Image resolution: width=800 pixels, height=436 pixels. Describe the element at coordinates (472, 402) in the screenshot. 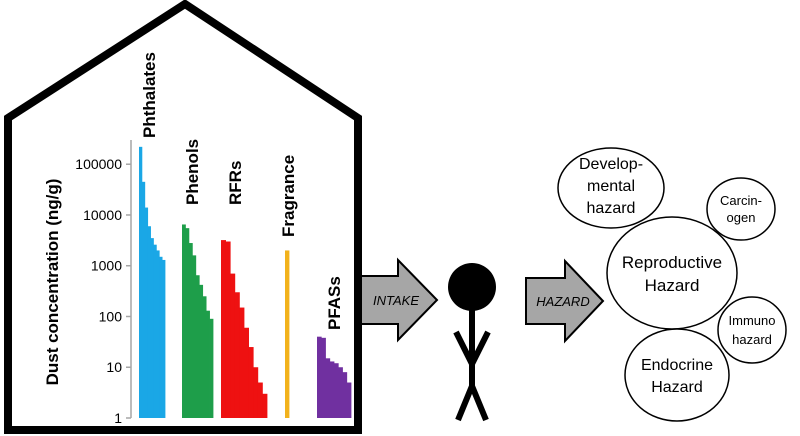

I see `person-legs` at that location.